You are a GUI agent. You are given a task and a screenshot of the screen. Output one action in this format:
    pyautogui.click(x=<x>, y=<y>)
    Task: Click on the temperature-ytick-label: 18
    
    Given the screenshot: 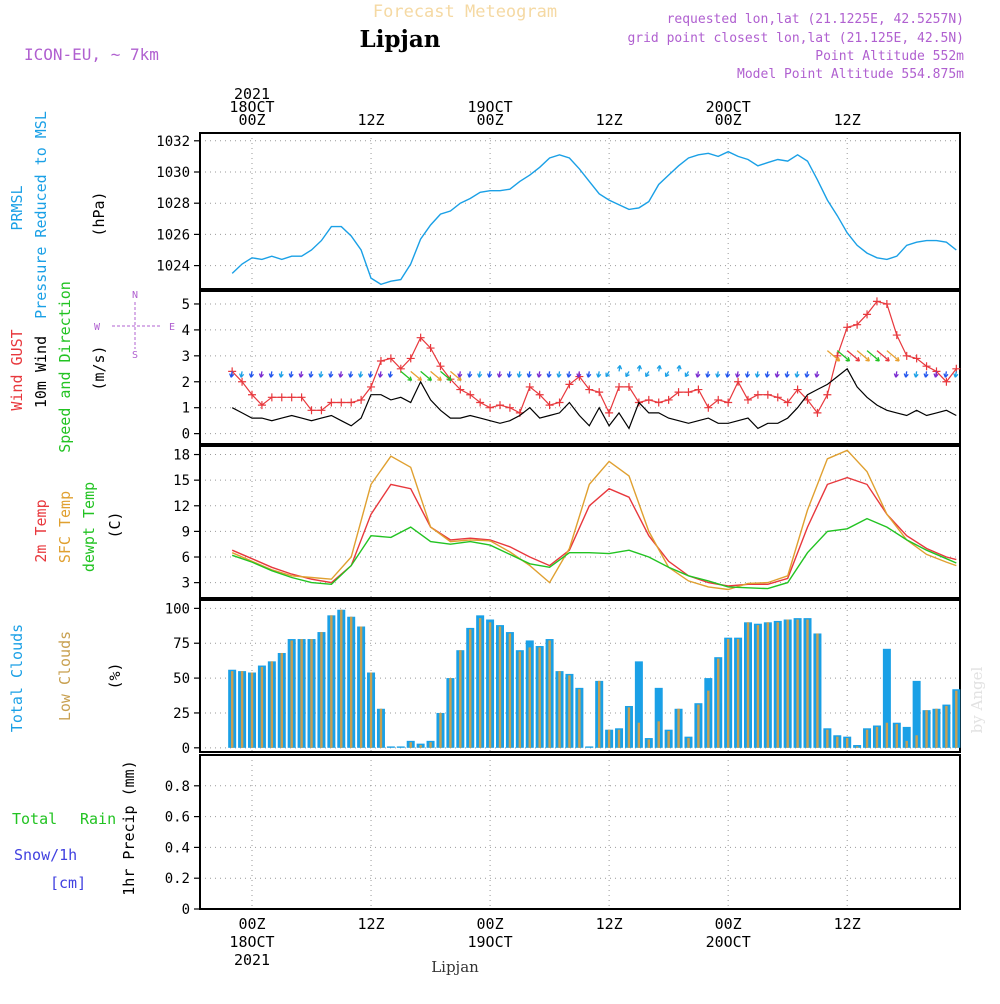 What is the action you would take?
    pyautogui.click(x=181, y=456)
    